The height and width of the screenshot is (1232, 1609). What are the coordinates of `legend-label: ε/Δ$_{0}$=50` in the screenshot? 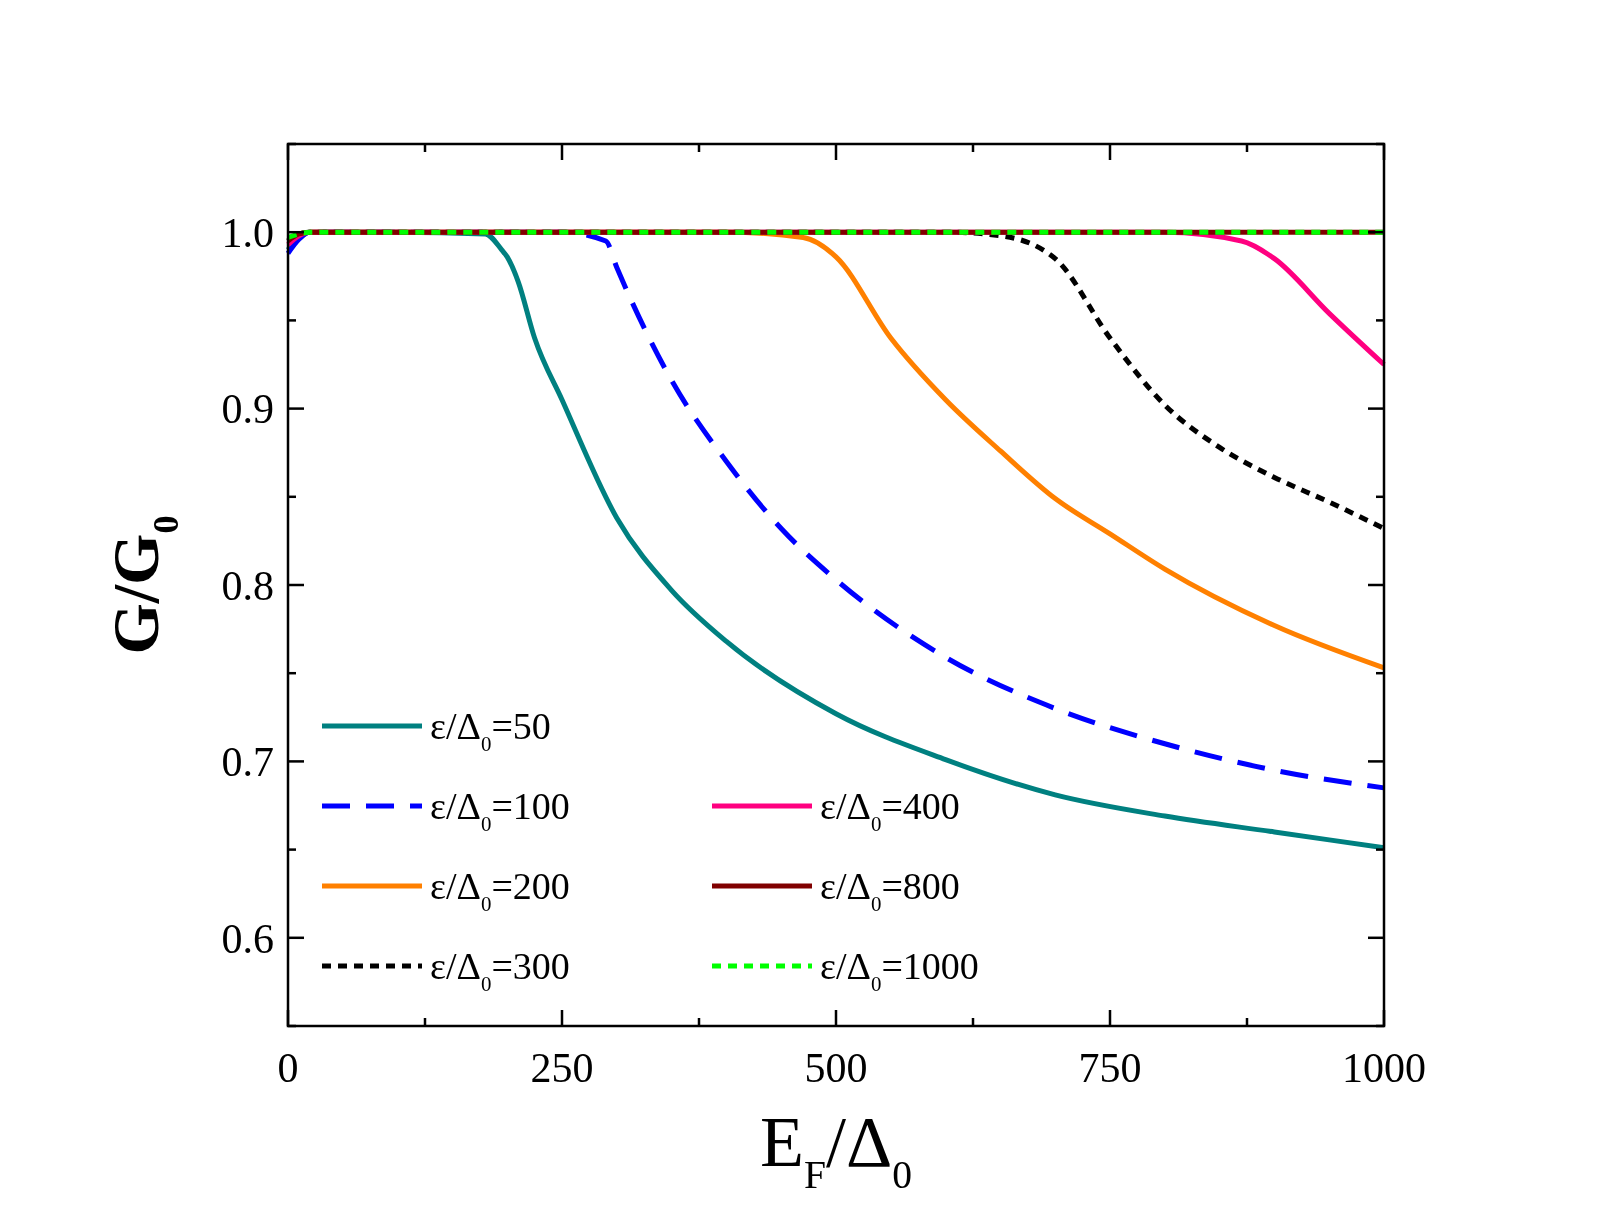 It's located at (490, 731).